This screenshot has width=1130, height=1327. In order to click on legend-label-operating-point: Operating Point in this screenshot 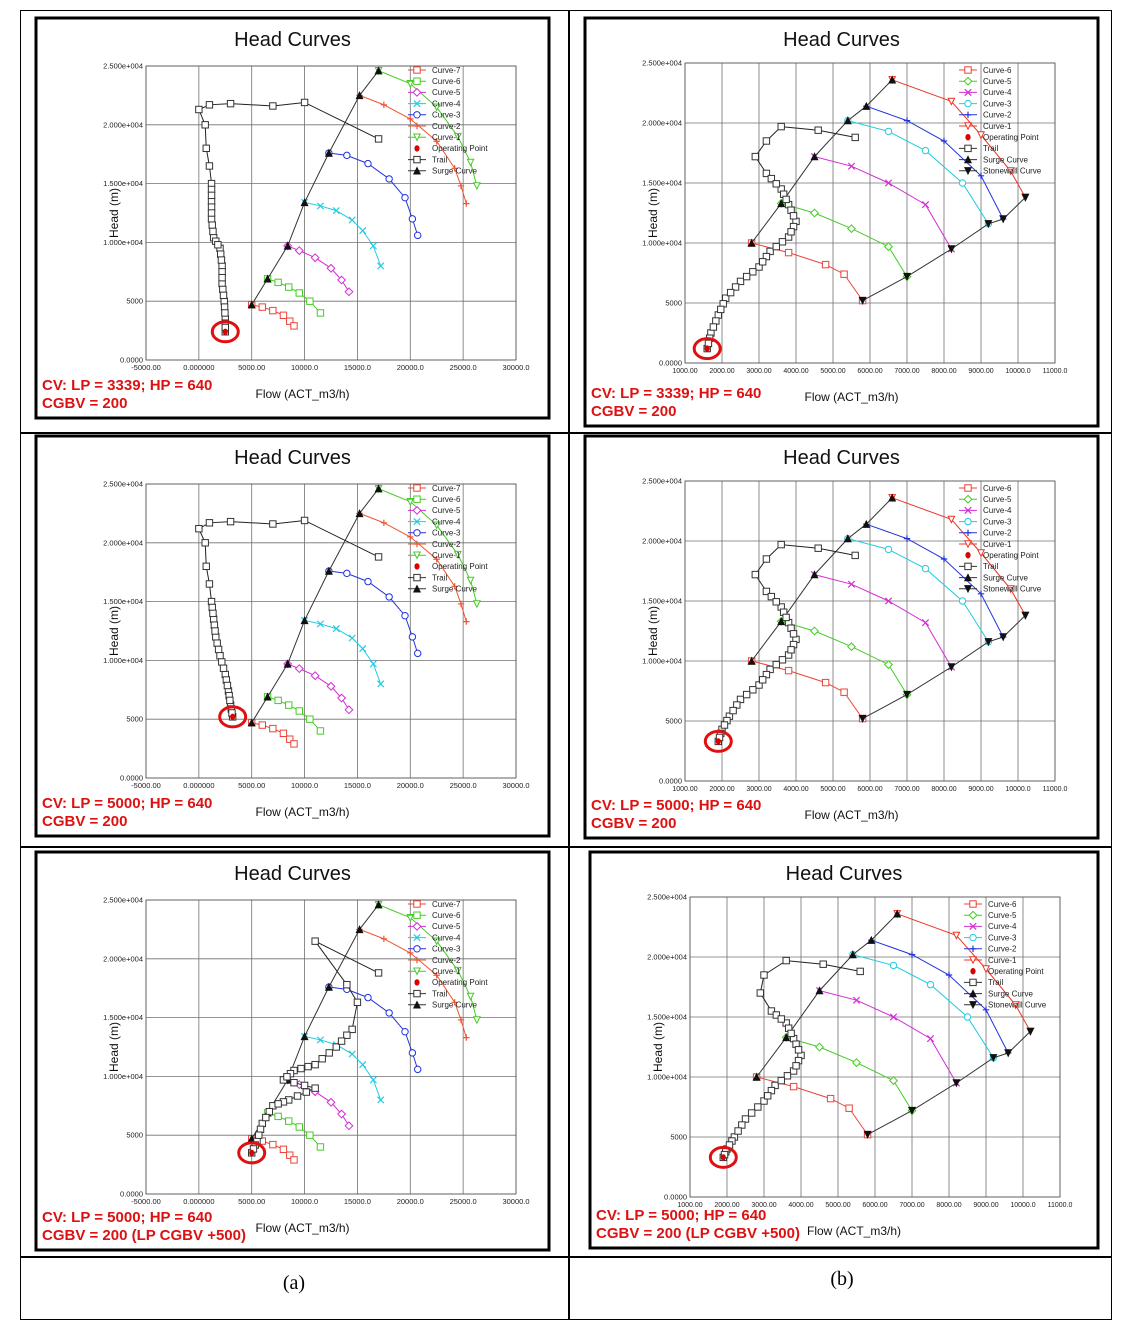, I will do `click(460, 982)`.